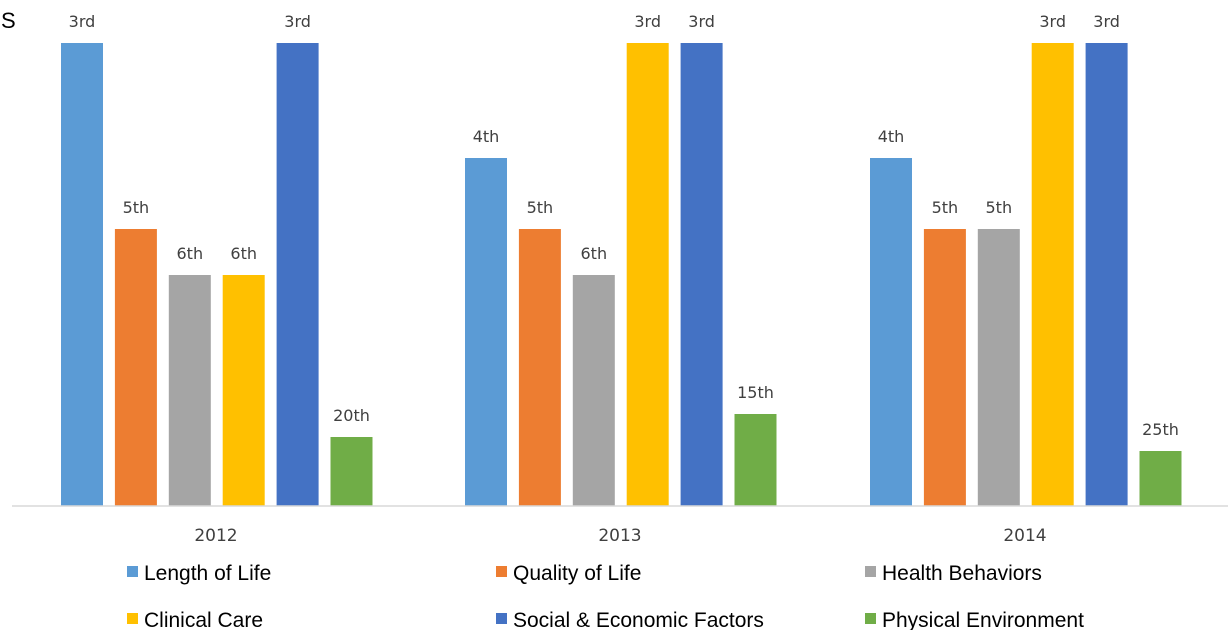 The height and width of the screenshot is (630, 1230). What do you see at coordinates (593, 390) in the screenshot?
I see `bar-health-behaviors-2013` at bounding box center [593, 390].